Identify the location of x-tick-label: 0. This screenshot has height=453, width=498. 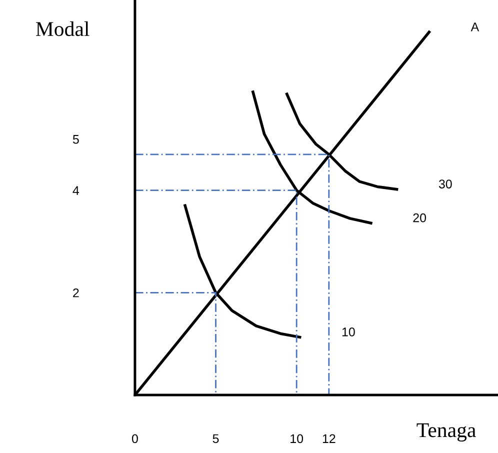
(135, 439).